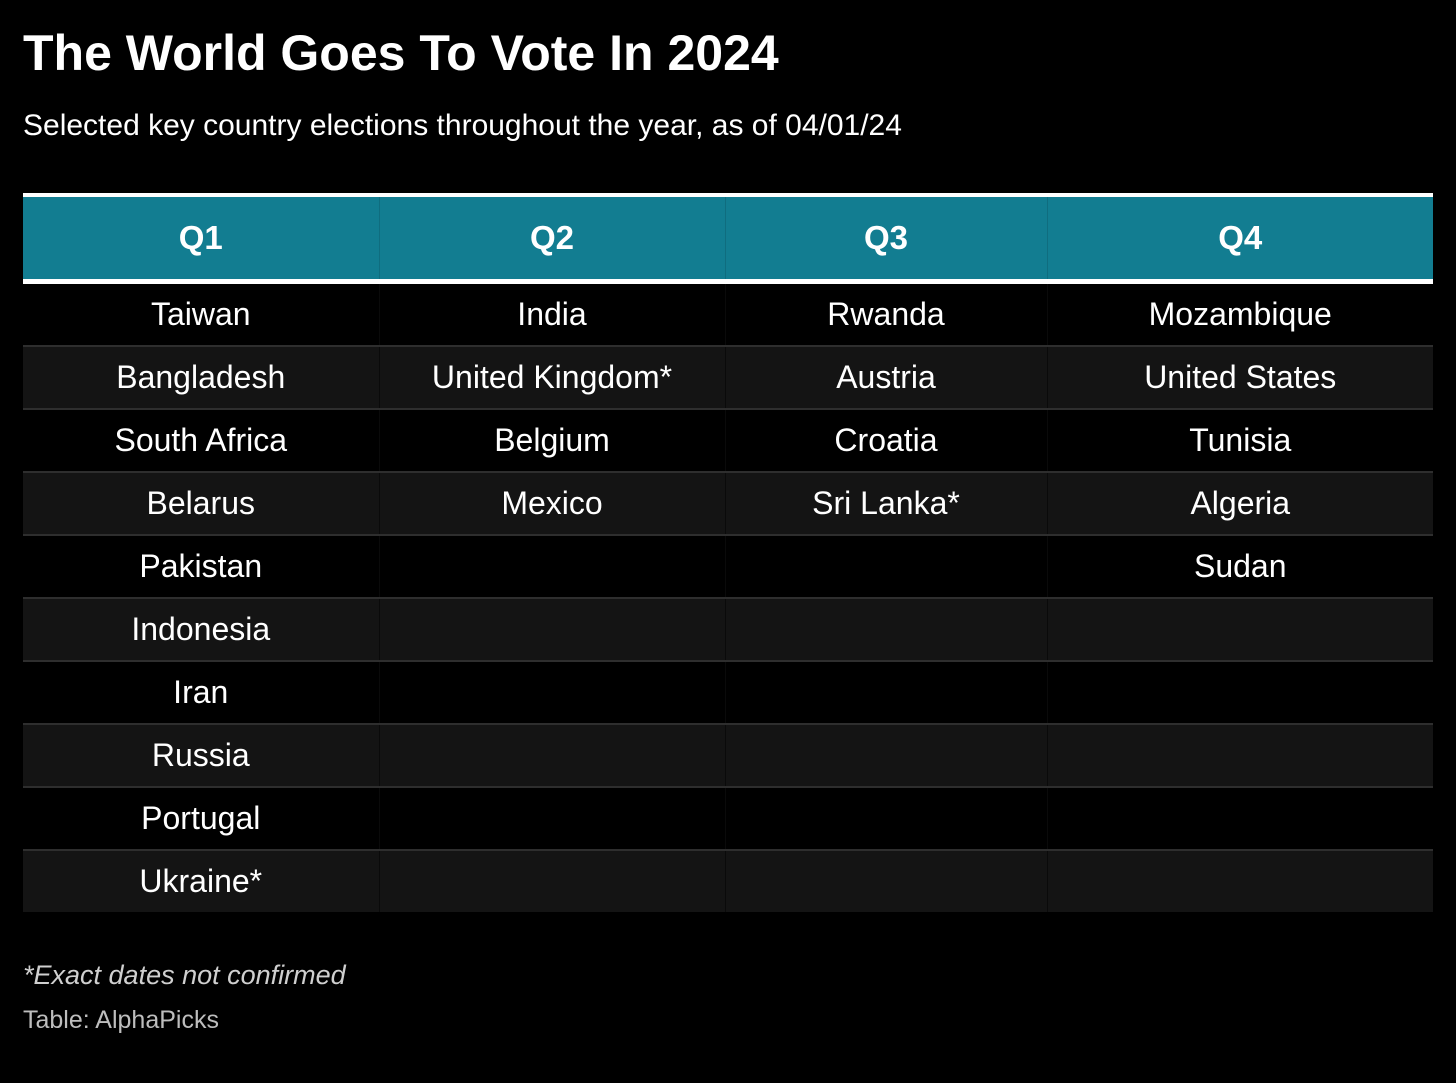  What do you see at coordinates (184, 975) in the screenshot?
I see `footnote: *Exact dates not confirmed` at bounding box center [184, 975].